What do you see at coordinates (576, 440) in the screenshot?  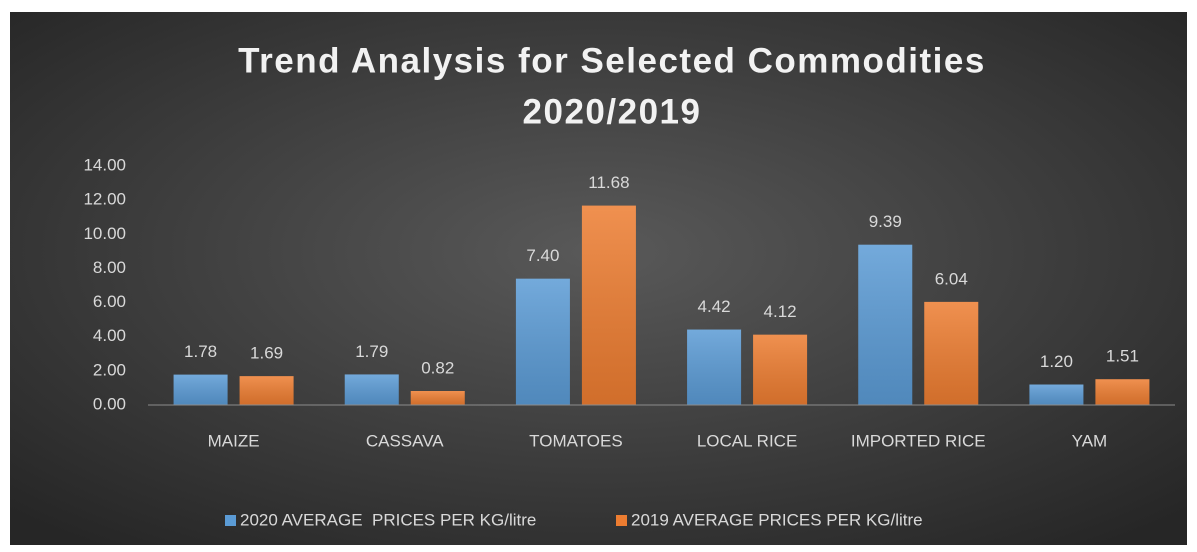 I see `x-tick-label: TOMATOES` at bounding box center [576, 440].